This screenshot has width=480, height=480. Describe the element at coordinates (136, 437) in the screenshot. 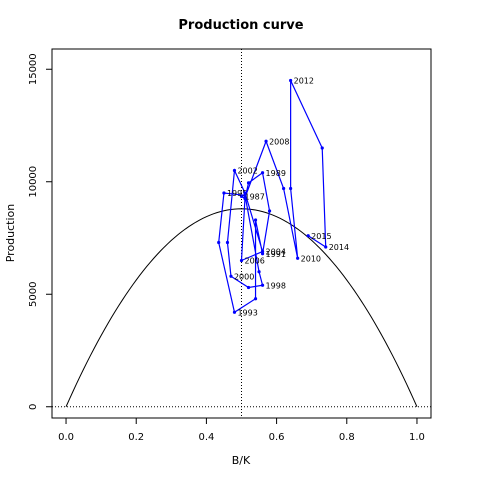

I see `x-tick-label: 0.2` at that location.